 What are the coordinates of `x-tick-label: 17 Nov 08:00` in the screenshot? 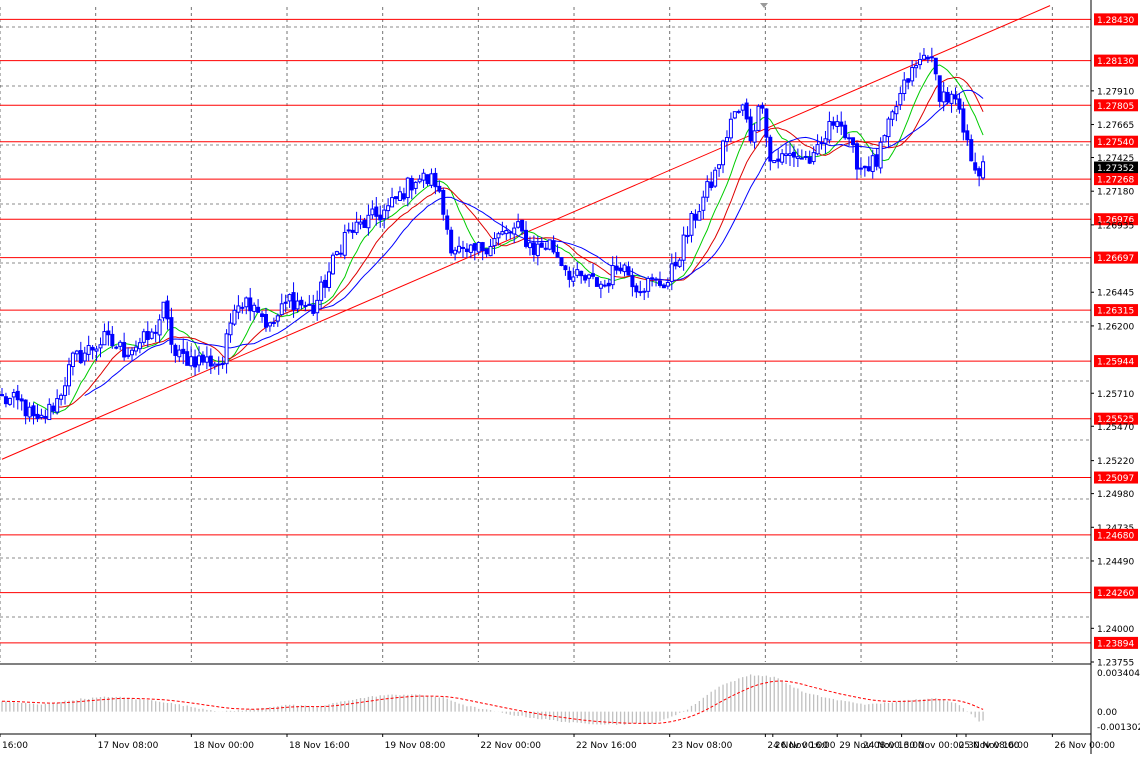 It's located at (128, 746).